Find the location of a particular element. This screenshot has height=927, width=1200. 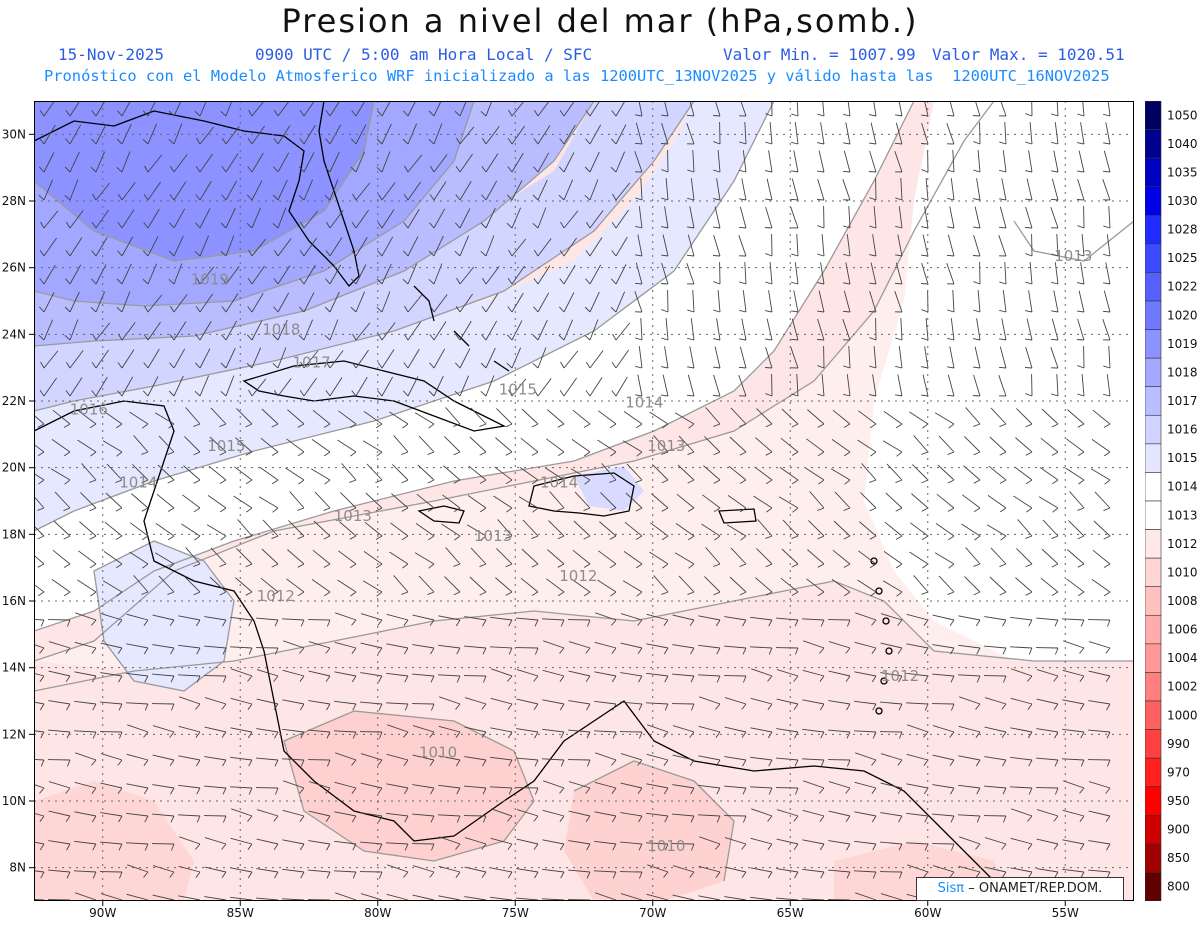

legend-level-label: 1014 is located at coordinates (1182, 487).